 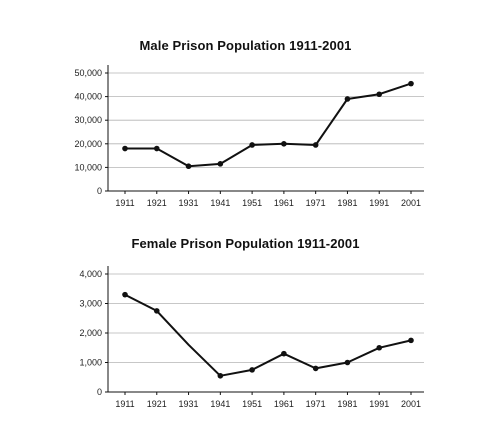 What do you see at coordinates (411, 404) in the screenshot?
I see `female-x-tick-label: 2001` at bounding box center [411, 404].